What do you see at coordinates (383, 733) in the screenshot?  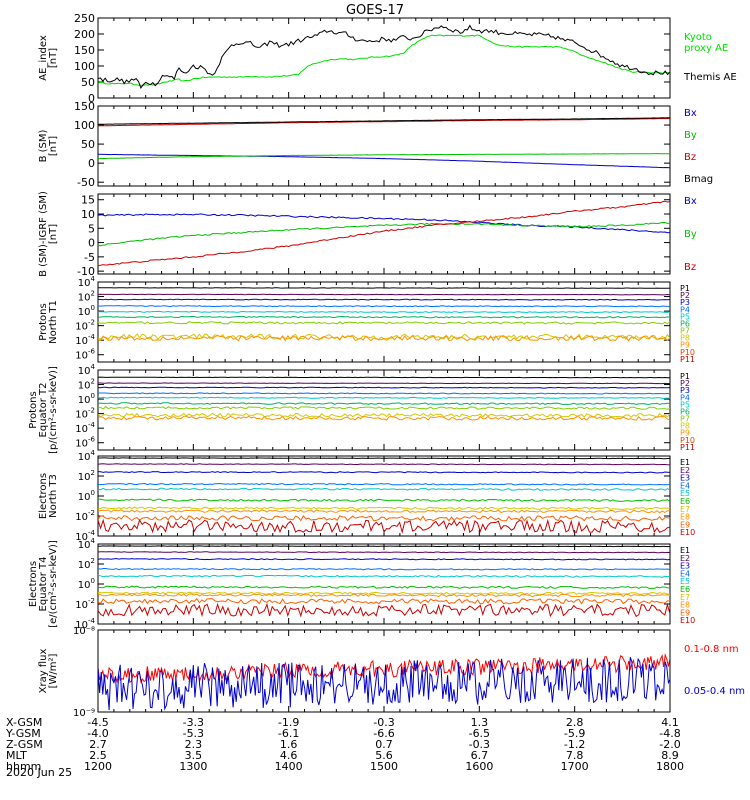 I see `x-tick-value: -6.6` at bounding box center [383, 733].